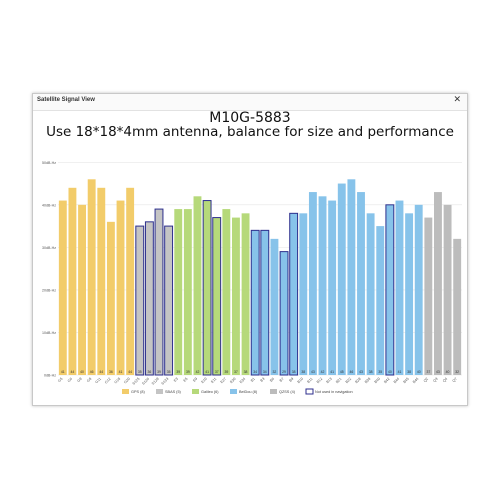 The image size is (500, 500). What do you see at coordinates (187, 292) in the screenshot?
I see `bar-E5` at bounding box center [187, 292].